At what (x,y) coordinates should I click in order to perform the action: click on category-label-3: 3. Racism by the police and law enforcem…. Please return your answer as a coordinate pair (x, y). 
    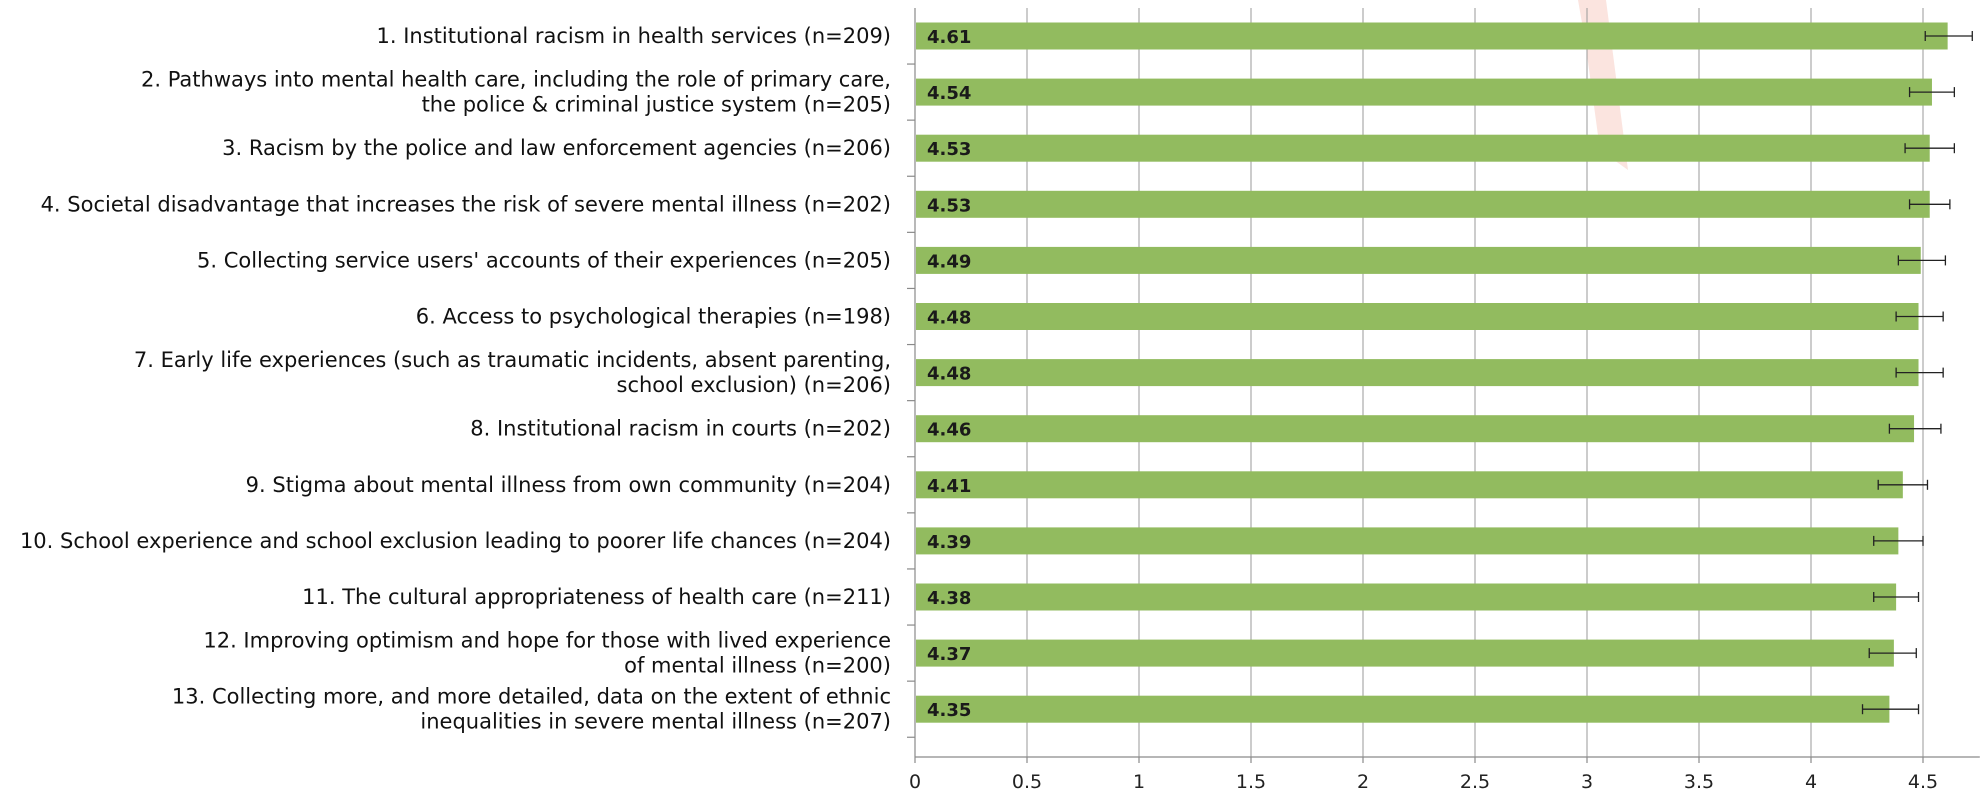
    Looking at the image, I should click on (556, 148).